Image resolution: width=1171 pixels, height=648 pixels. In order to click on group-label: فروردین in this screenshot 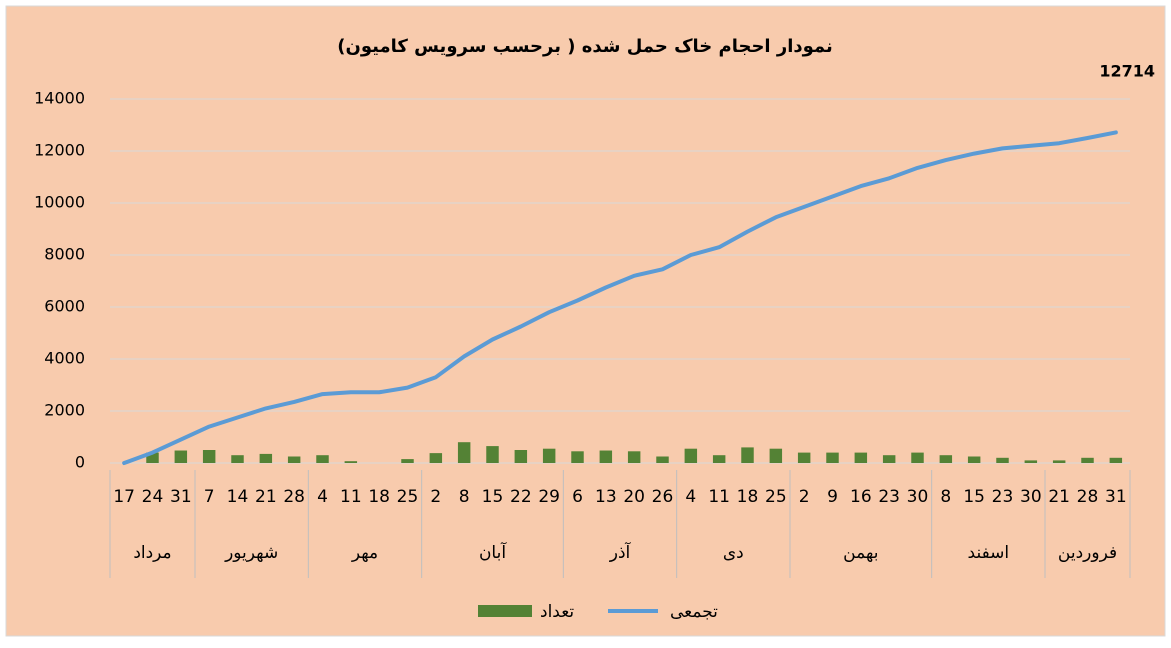, I will do `click(1087, 553)`.